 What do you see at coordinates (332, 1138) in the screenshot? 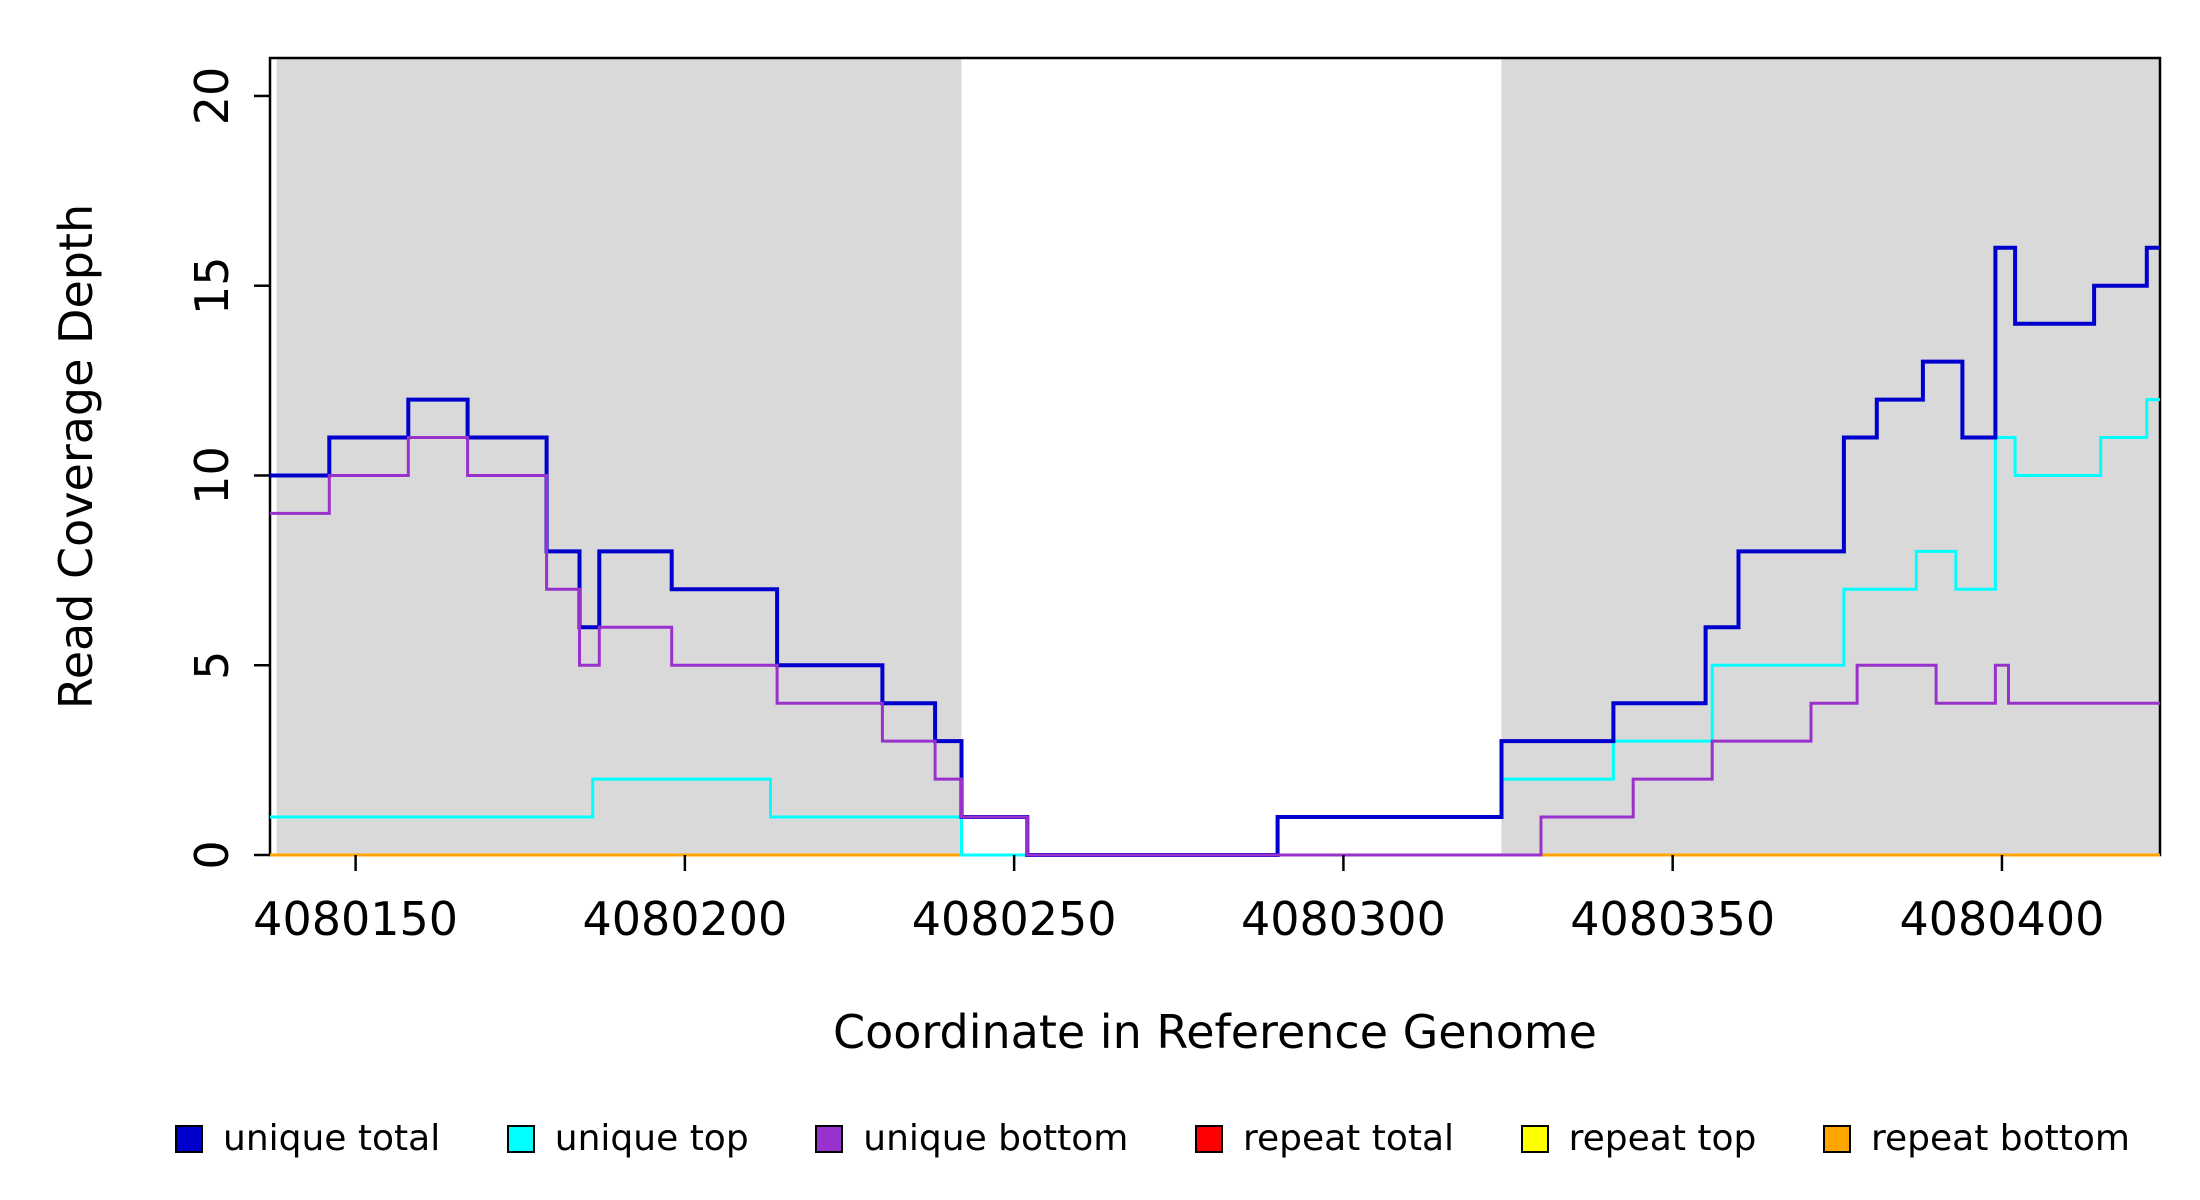
I see `legend-label-unique-total: unique total` at bounding box center [332, 1138].